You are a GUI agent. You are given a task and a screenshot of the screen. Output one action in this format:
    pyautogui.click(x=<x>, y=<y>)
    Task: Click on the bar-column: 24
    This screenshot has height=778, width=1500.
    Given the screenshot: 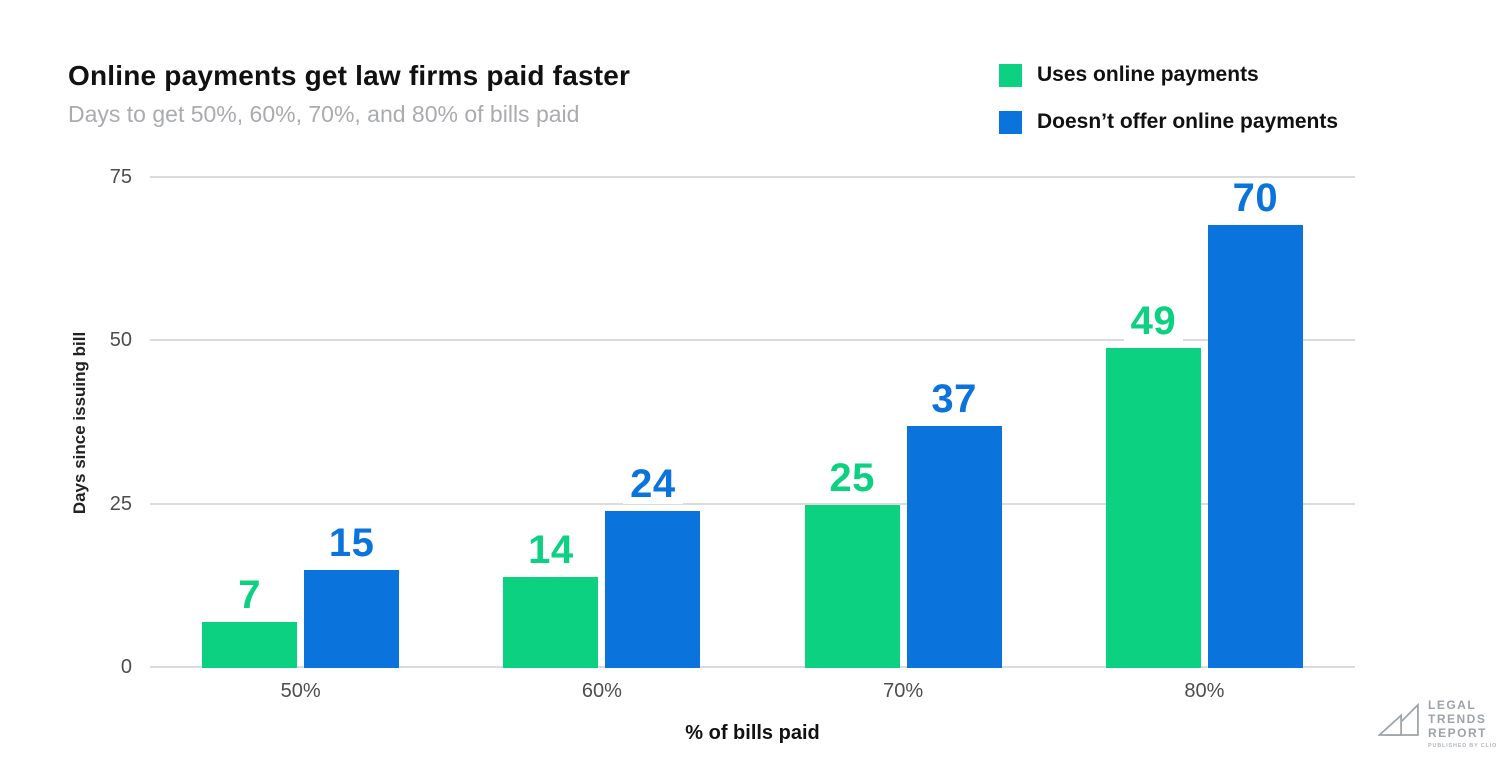 What is the action you would take?
    pyautogui.click(x=653, y=423)
    